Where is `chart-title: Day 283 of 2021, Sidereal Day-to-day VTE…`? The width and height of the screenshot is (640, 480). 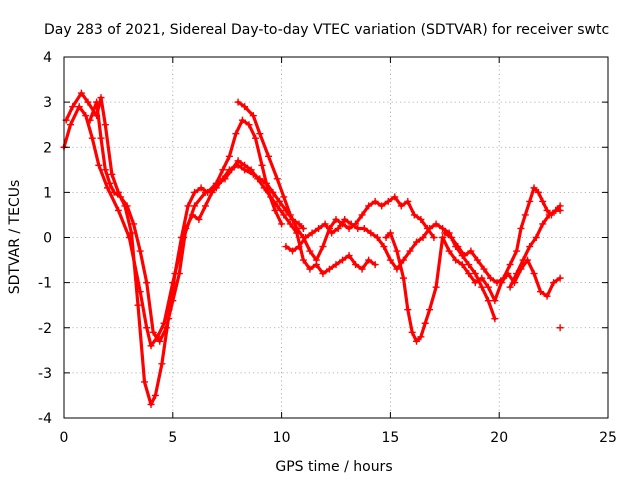
chart-title: Day 283 of 2021, Sidereal Day-to-day VTE… is located at coordinates (326, 30).